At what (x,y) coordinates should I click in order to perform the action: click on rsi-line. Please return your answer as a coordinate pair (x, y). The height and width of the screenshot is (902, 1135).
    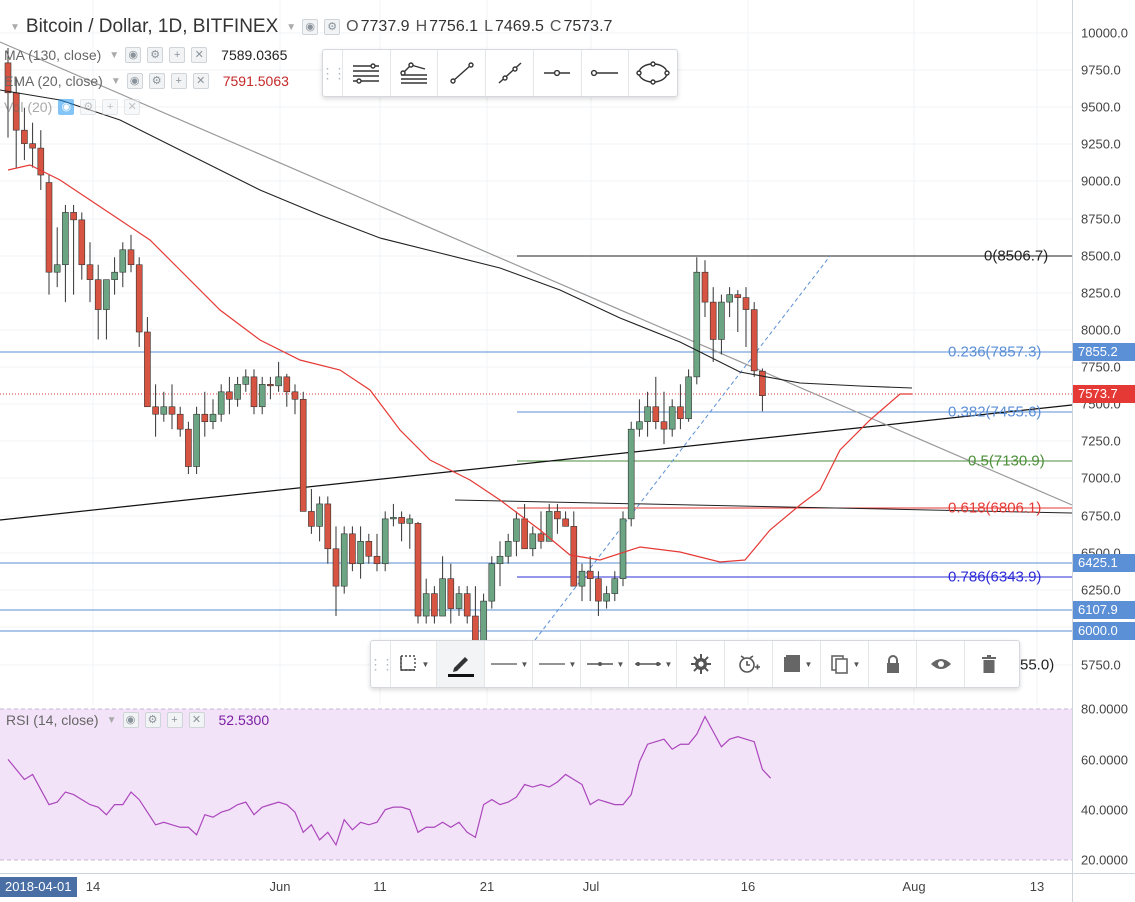
    Looking at the image, I should click on (389, 781).